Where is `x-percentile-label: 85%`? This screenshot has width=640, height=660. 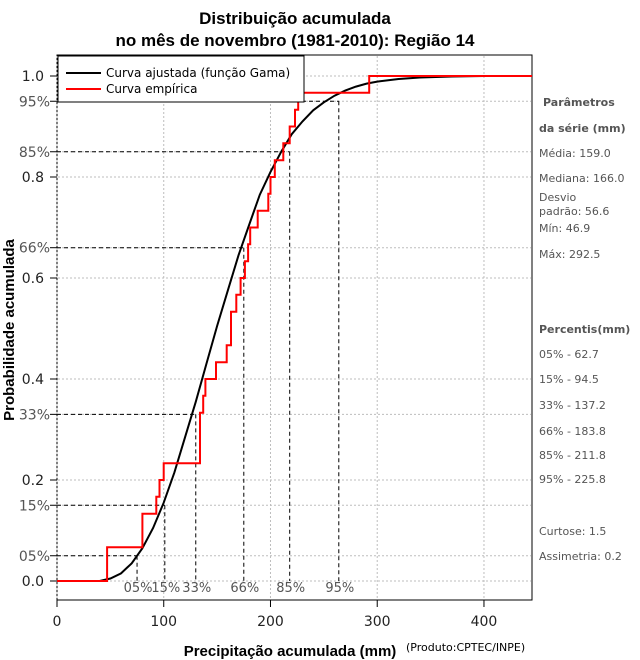
x-percentile-label: 85% is located at coordinates (290, 588).